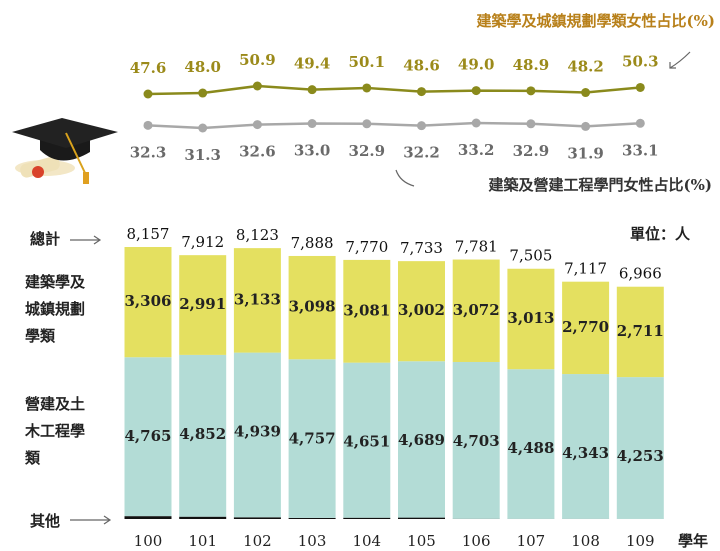 This screenshot has height=551, width=720. I want to click on value-label: 4,765, so click(148, 436).